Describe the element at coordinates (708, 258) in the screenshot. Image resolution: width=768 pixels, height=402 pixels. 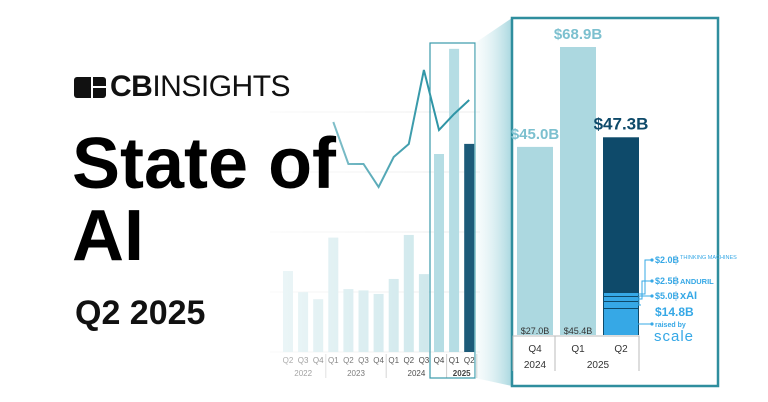
I see `company-name: THINKING MACHINES` at that location.